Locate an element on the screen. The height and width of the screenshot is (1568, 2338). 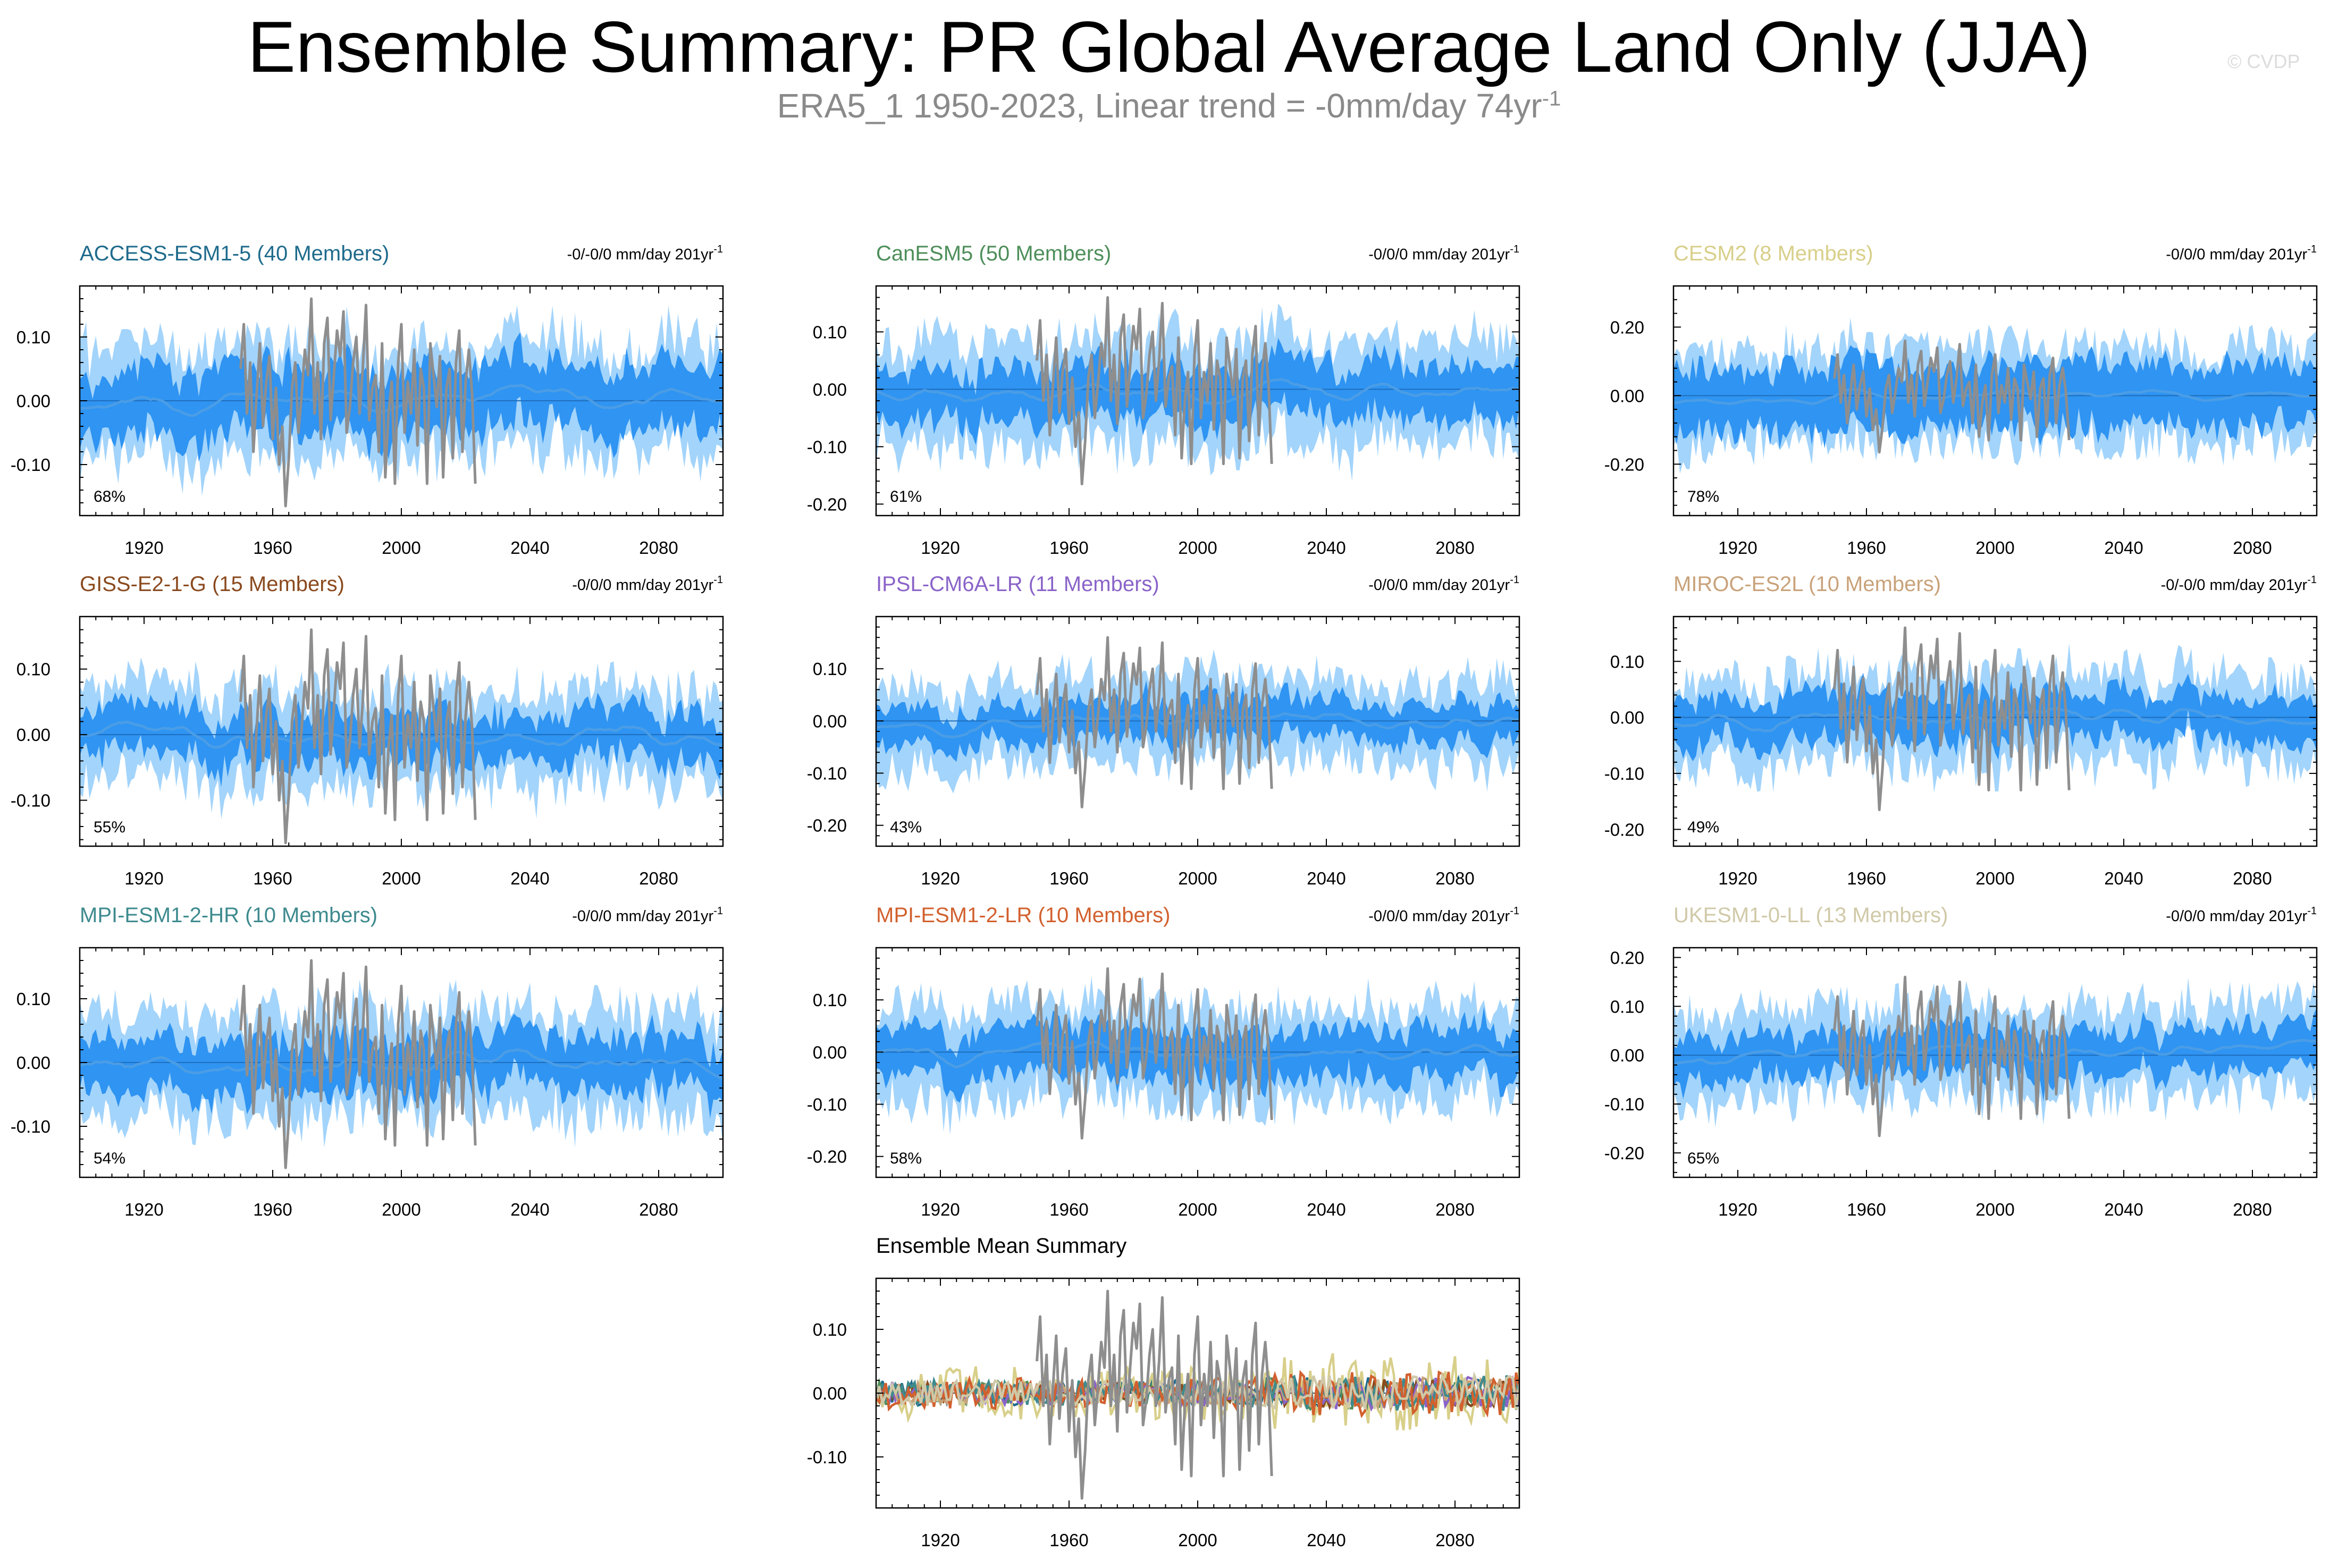
percent-label: 54% is located at coordinates (109, 1158).